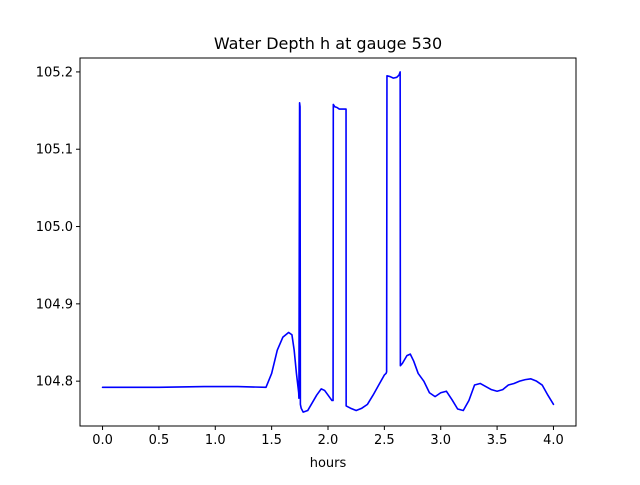 Image resolution: width=640 pixels, height=485 pixels. Describe the element at coordinates (328, 43) in the screenshot. I see `chart-title: Water Depth h at gauge 530` at that location.